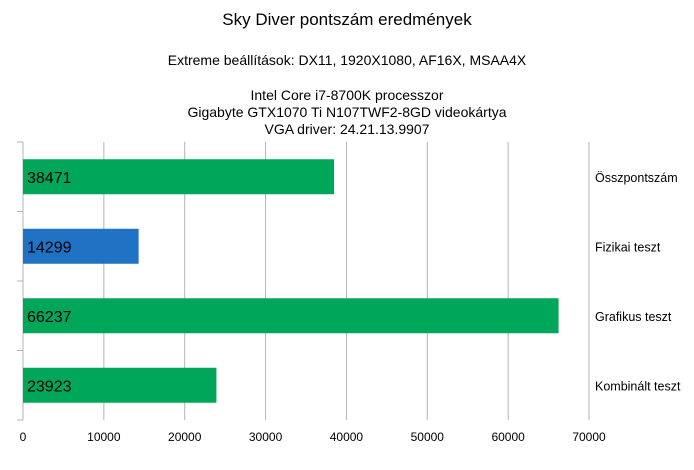 The width and height of the screenshot is (694, 470). Describe the element at coordinates (104, 437) in the screenshot. I see `x-tick-label: 10000` at that location.